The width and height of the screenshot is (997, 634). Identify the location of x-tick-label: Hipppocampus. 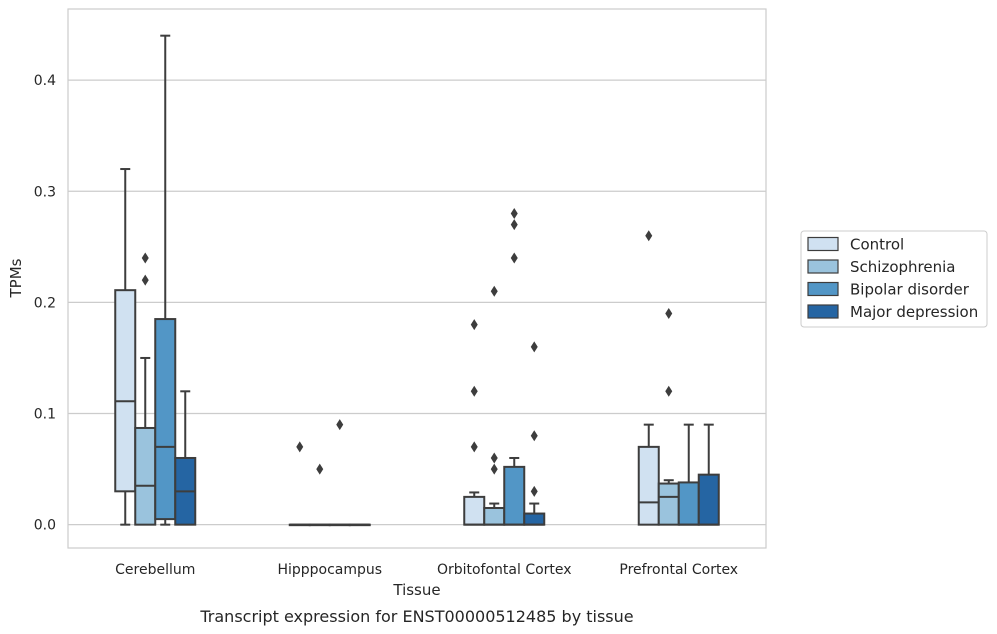
(329, 570).